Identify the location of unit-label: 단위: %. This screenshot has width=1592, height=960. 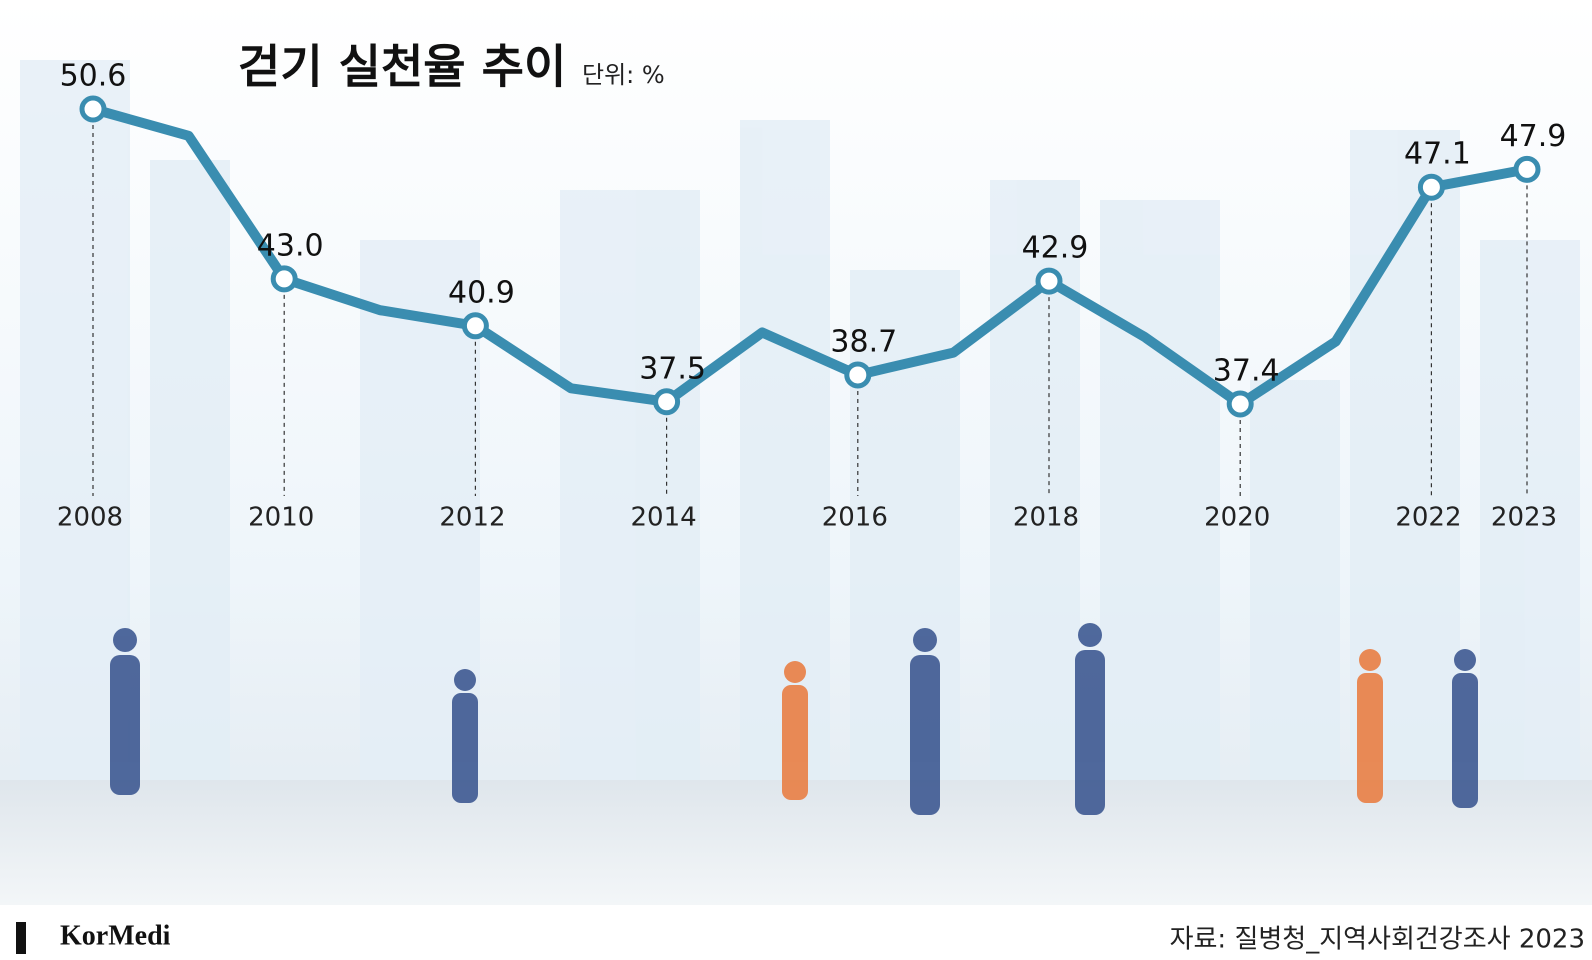
(623, 75).